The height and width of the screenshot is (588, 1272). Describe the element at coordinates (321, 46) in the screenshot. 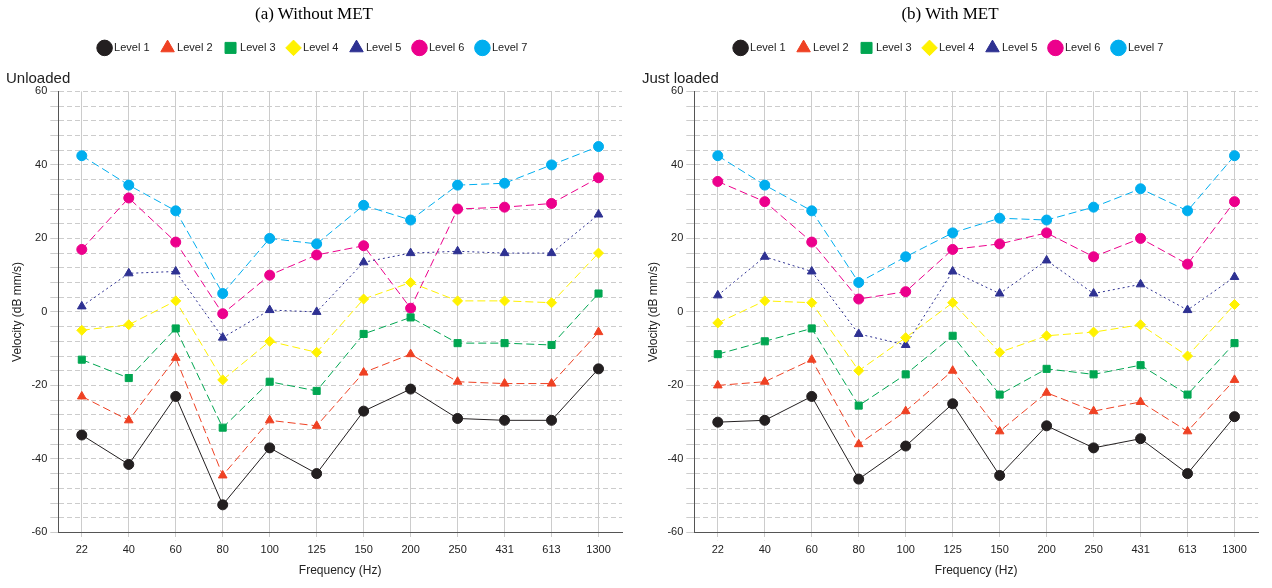

I see `legend-label: Level 4` at that location.